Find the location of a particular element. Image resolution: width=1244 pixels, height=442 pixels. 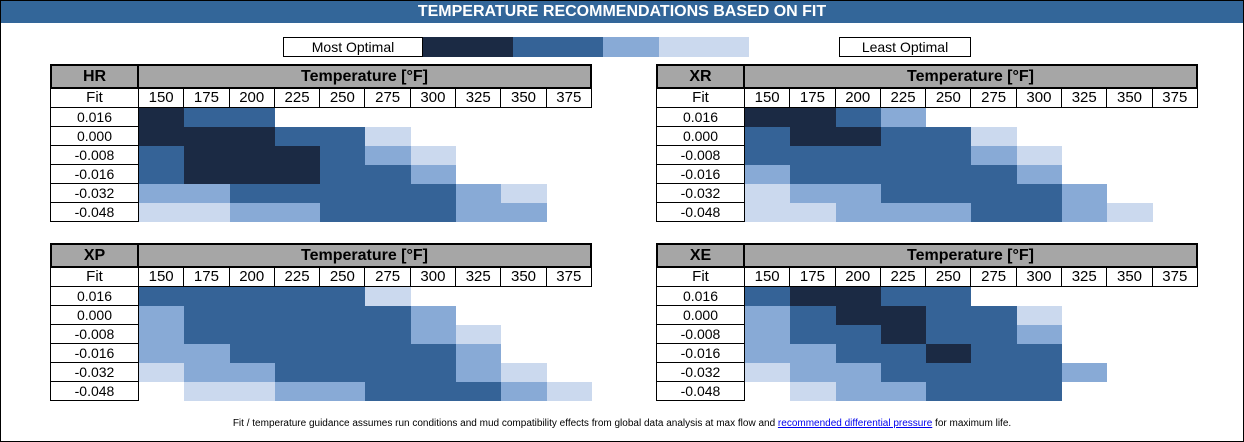

x-tick-label: 275 is located at coordinates (388, 277).